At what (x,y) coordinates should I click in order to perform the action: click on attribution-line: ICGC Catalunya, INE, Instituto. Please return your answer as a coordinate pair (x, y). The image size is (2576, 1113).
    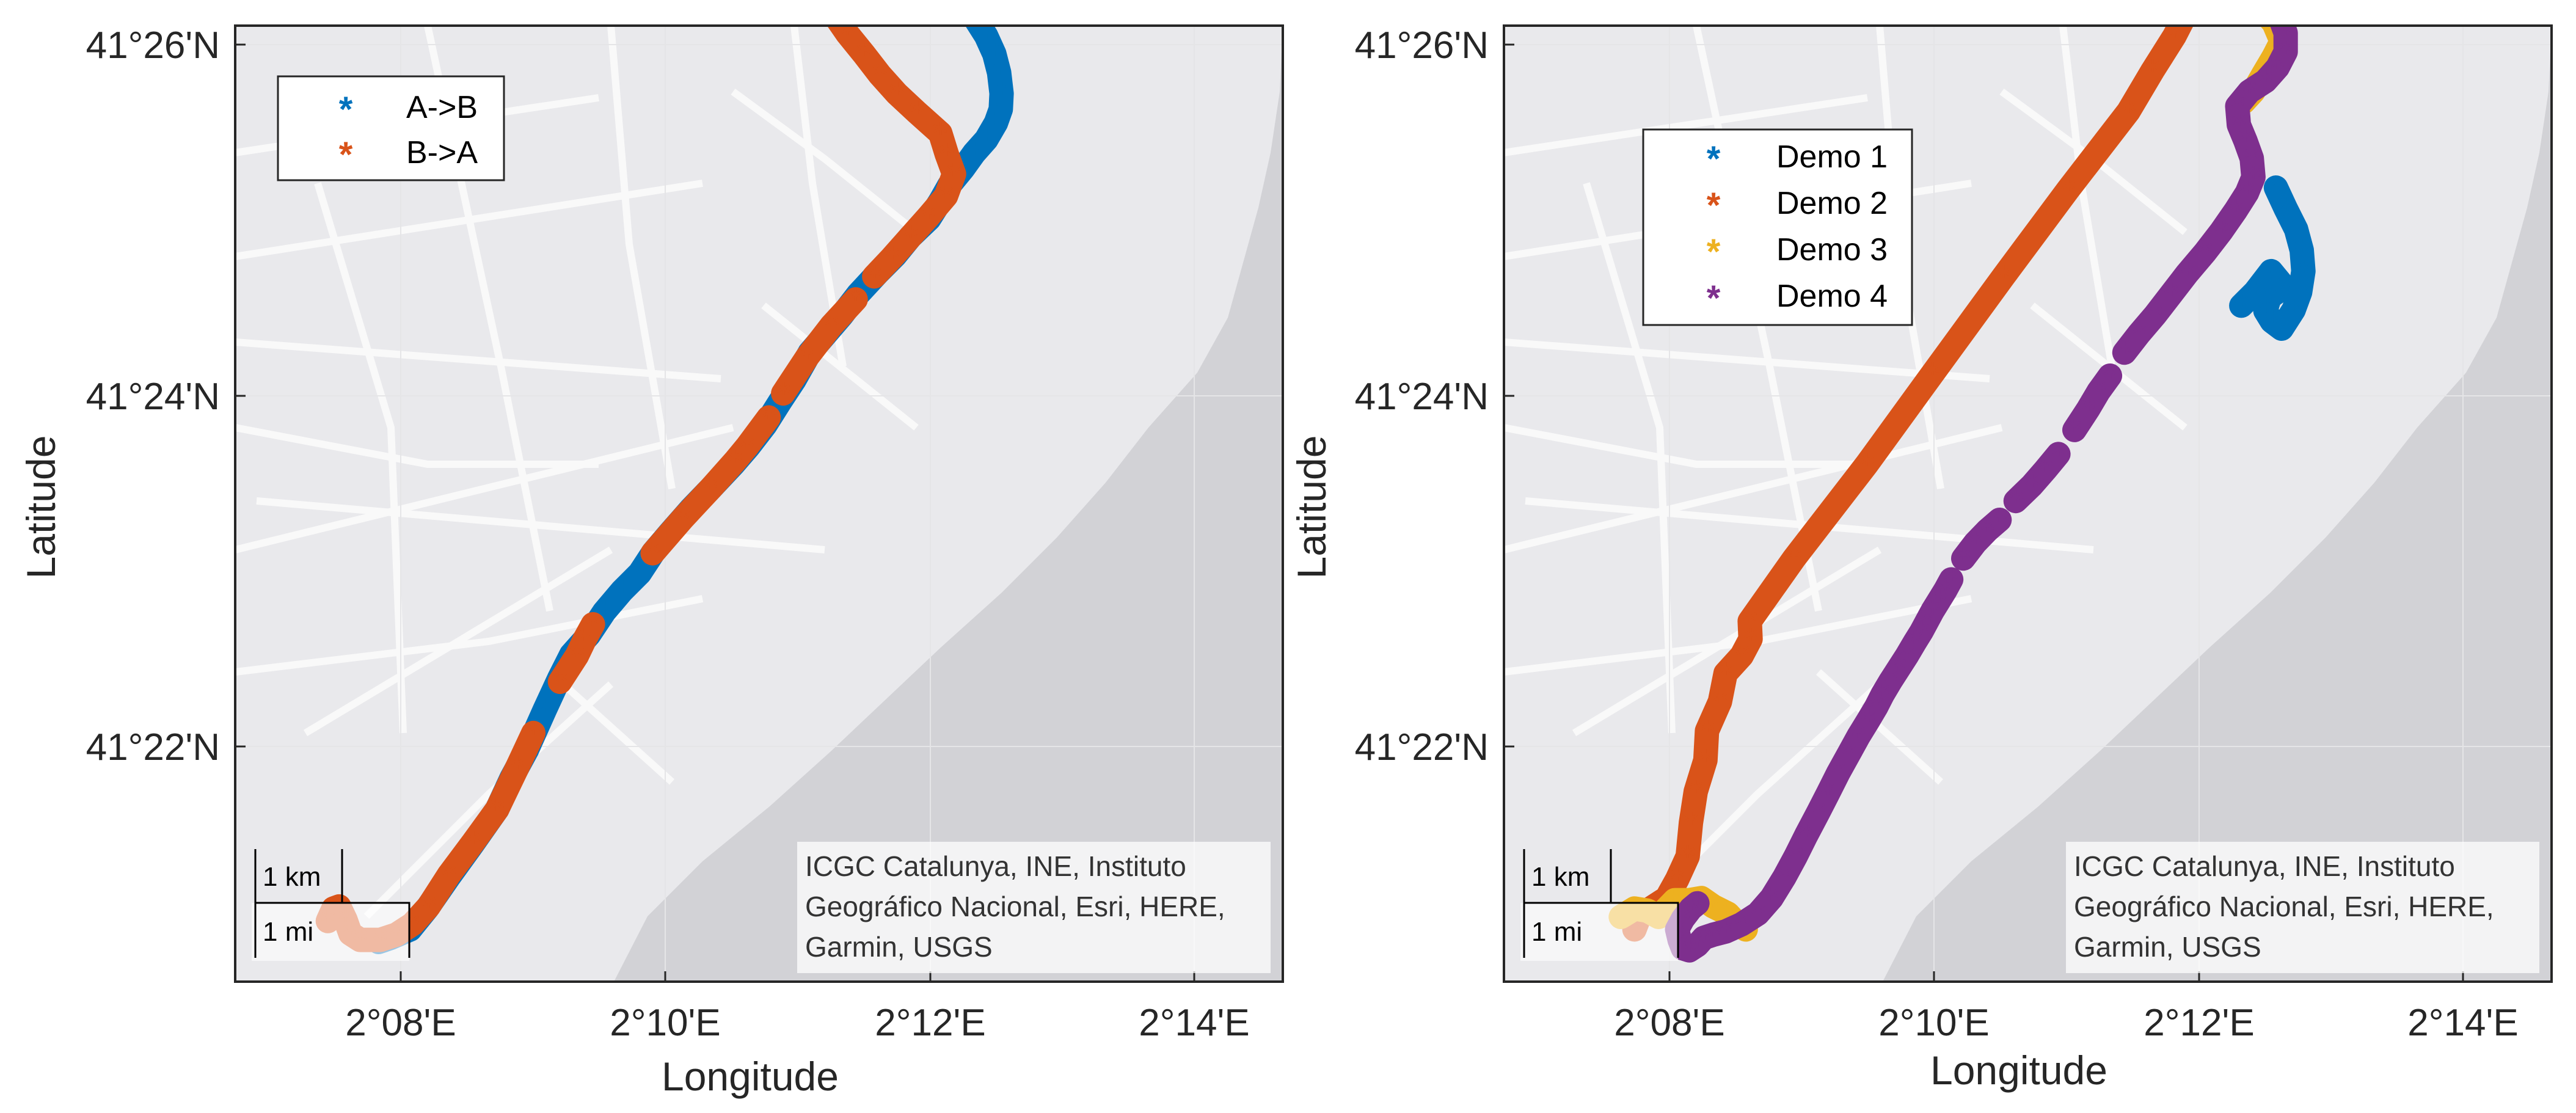
    Looking at the image, I should click on (995, 866).